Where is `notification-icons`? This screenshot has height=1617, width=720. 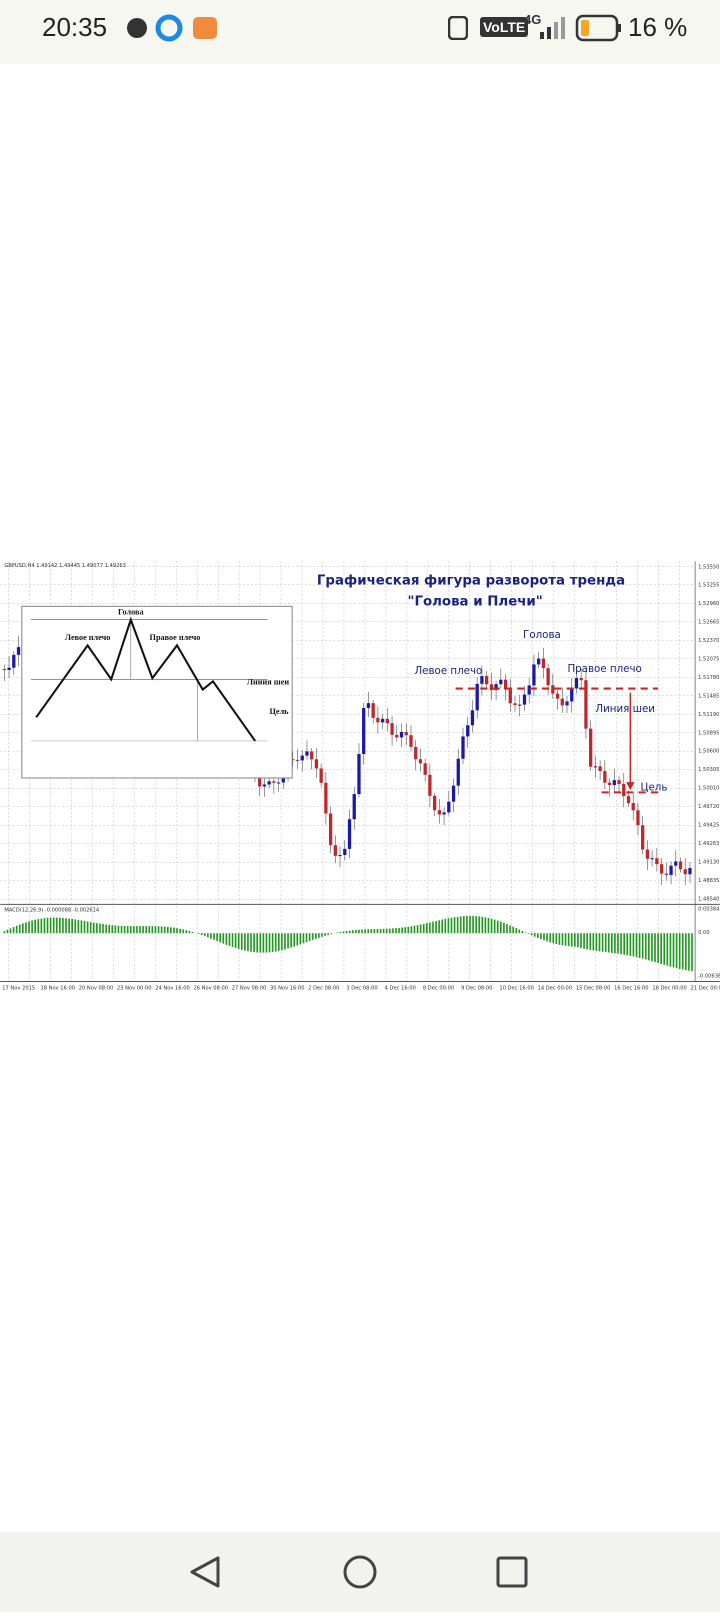 notification-icons is located at coordinates (173, 28).